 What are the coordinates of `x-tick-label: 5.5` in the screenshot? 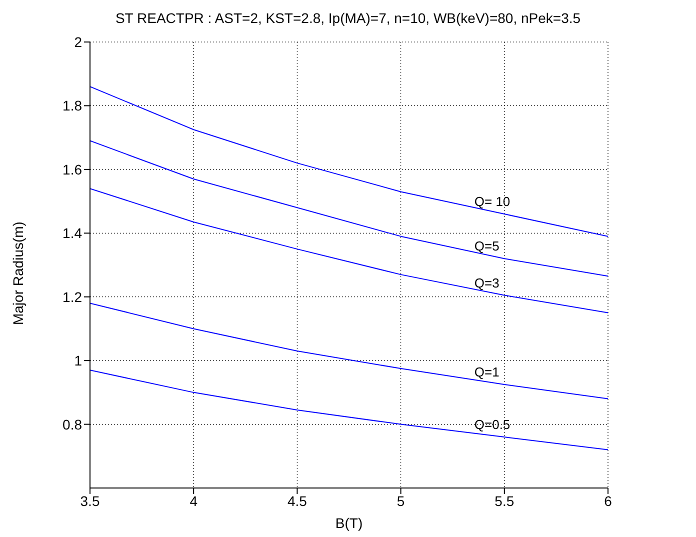 It's located at (504, 500).